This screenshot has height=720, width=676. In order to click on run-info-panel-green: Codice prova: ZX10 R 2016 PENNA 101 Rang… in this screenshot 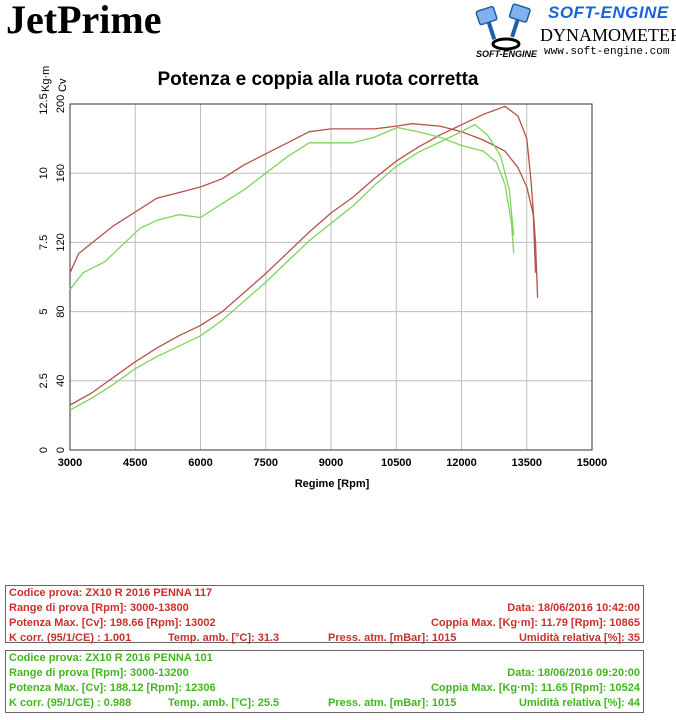, I will do `click(324, 681)`.